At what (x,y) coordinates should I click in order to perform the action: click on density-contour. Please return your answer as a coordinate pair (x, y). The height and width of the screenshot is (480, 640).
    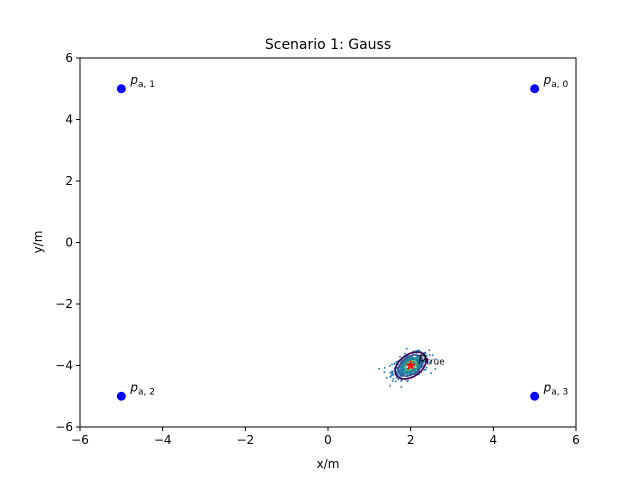
    Looking at the image, I should click on (411, 365).